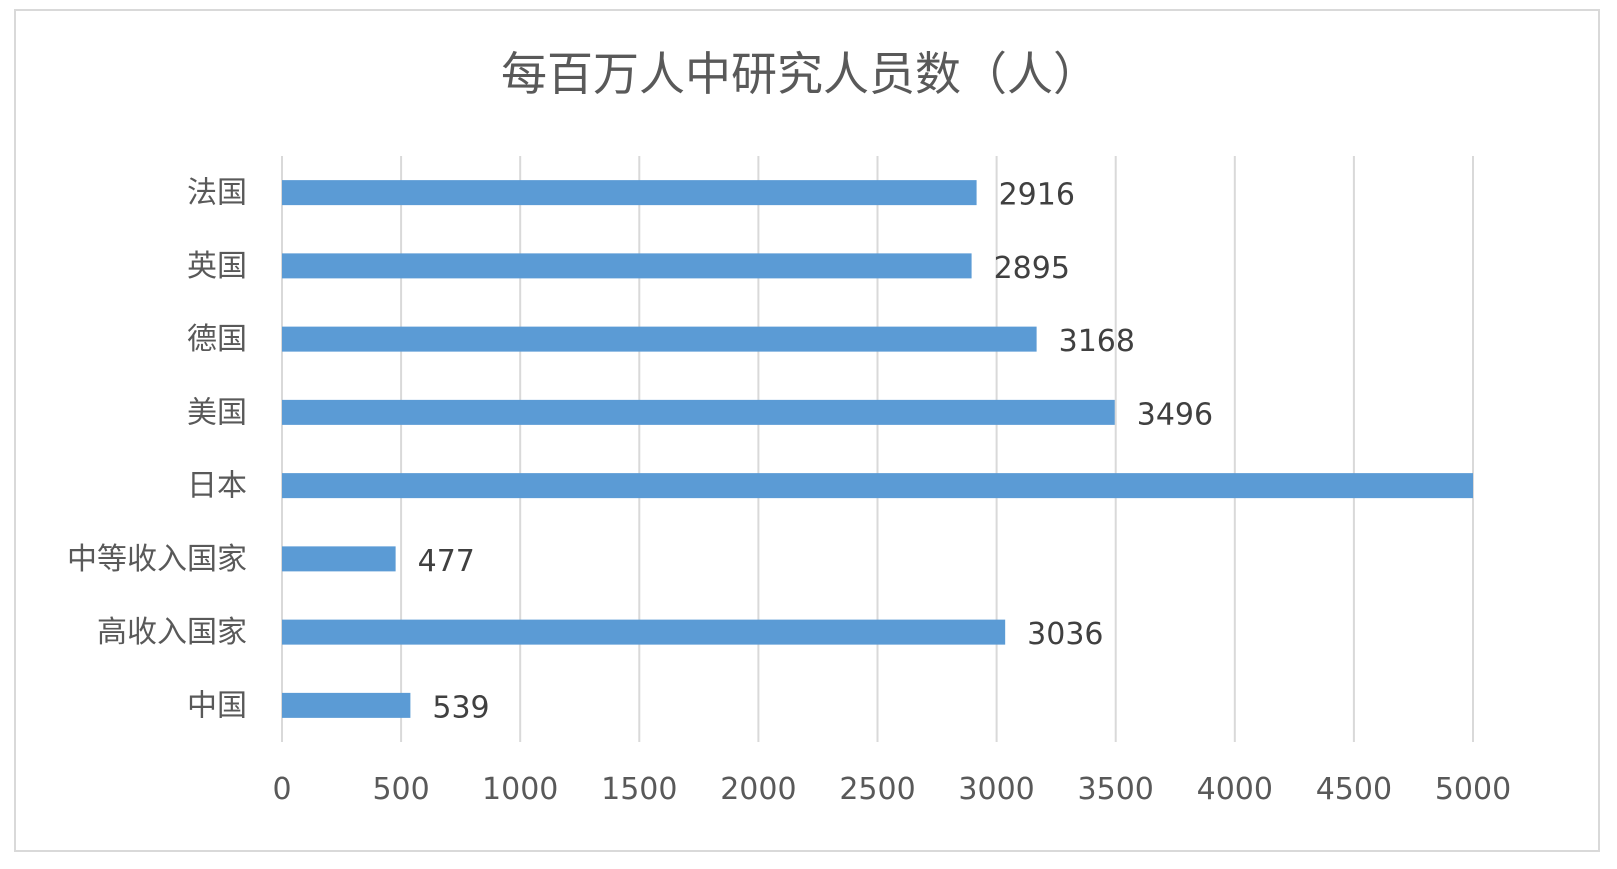 This screenshot has width=1617, height=869. Describe the element at coordinates (157, 559) in the screenshot. I see `category-label: 中等收入国家` at that location.